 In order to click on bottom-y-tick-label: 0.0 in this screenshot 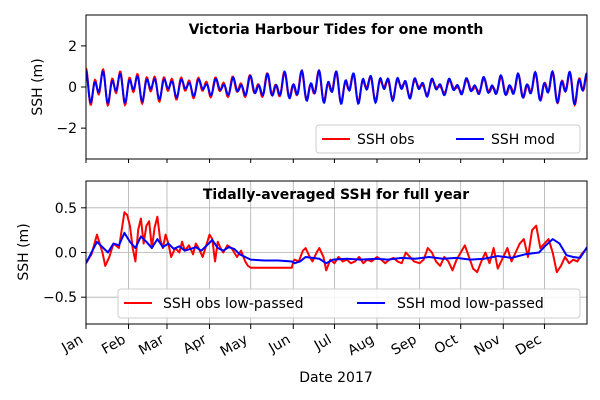, I will do `click(66, 254)`.